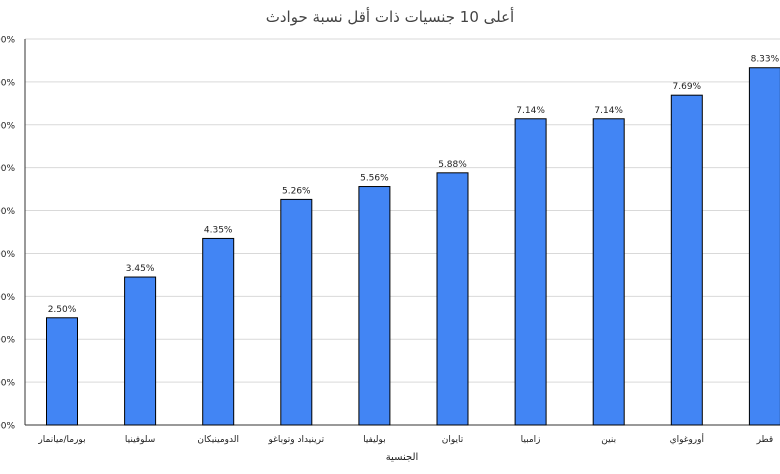 Image resolution: width=780 pixels, height=474 pixels. Describe the element at coordinates (140, 269) in the screenshot. I see `data-label: 3.45%` at that location.